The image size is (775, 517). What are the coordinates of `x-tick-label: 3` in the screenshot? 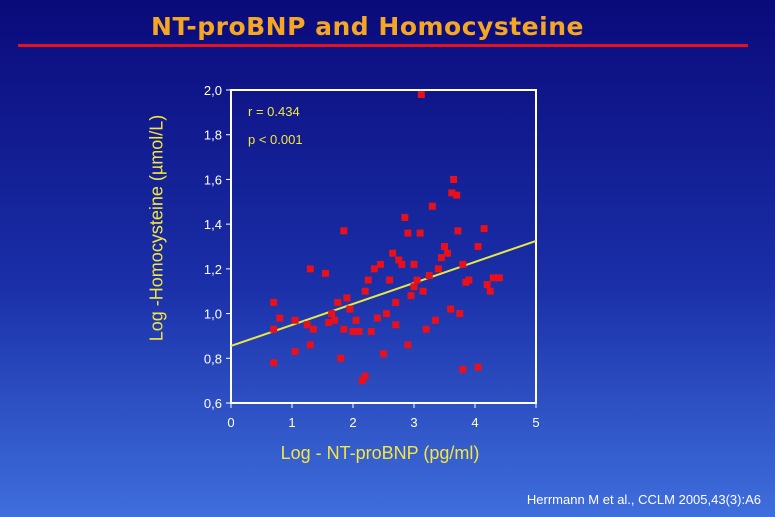 It's located at (413, 422).